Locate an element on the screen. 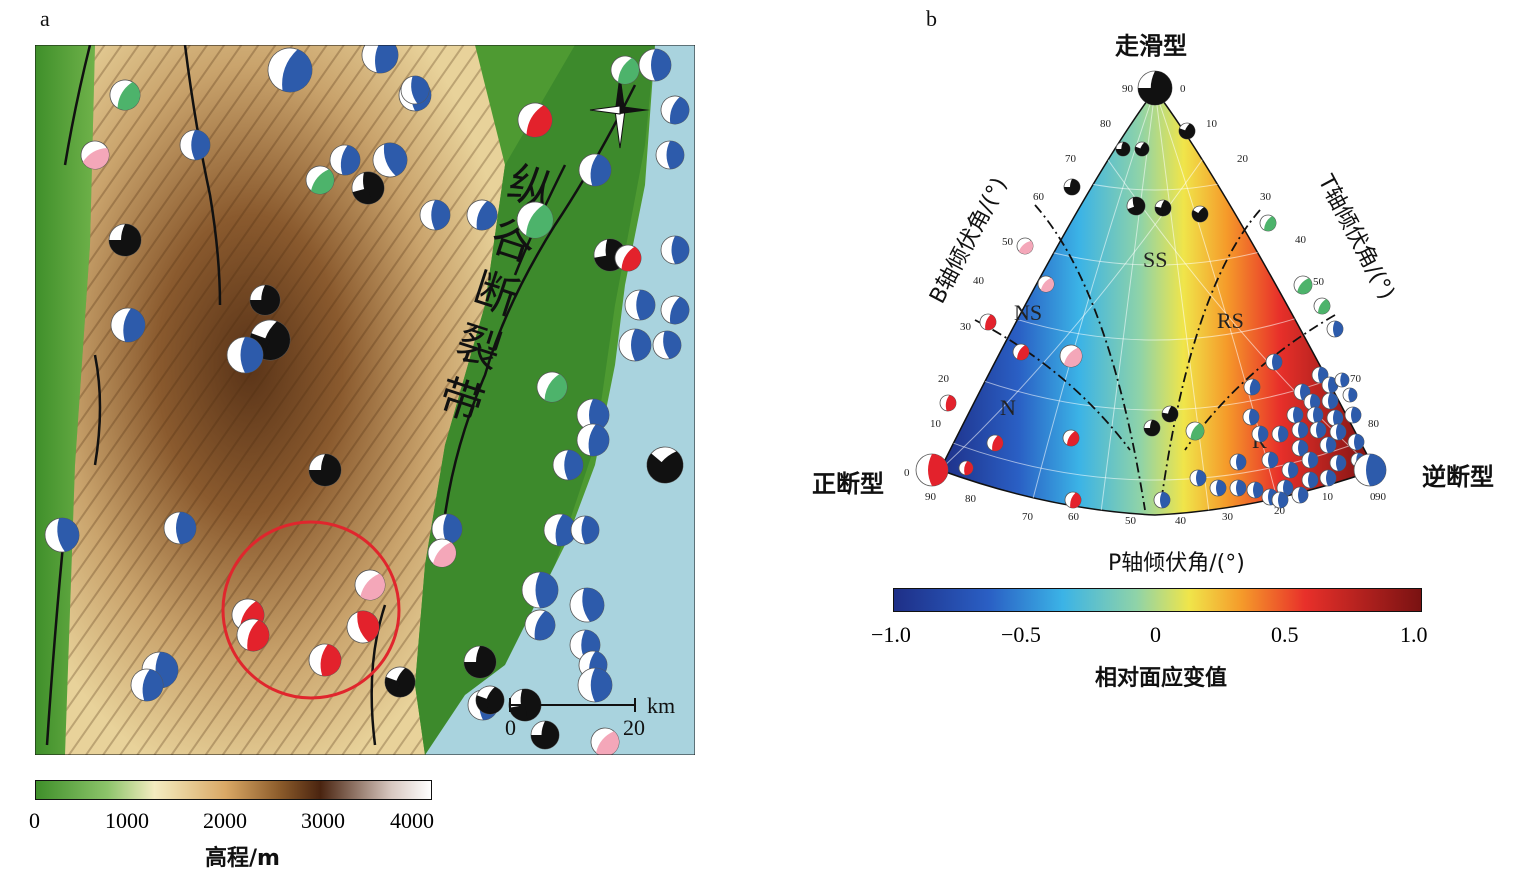  b-axis-tick: 60 is located at coordinates (1039, 197).